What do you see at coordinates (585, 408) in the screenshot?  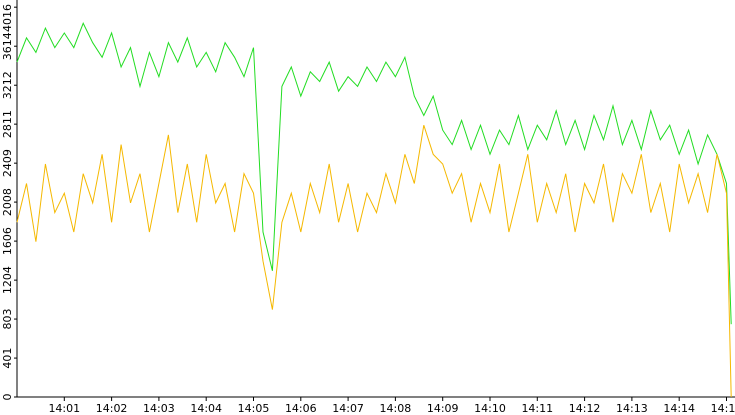 I see `x-tick-label: 14:12` at bounding box center [585, 408].